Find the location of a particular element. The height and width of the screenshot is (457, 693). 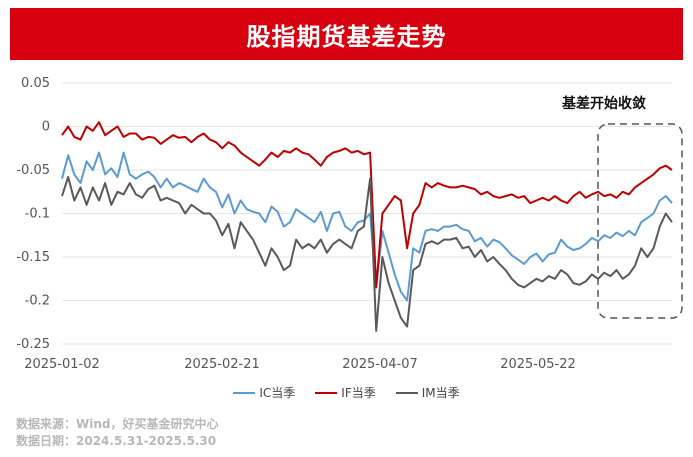

x-tick-label-1: 2025-02-21 is located at coordinates (222, 364).